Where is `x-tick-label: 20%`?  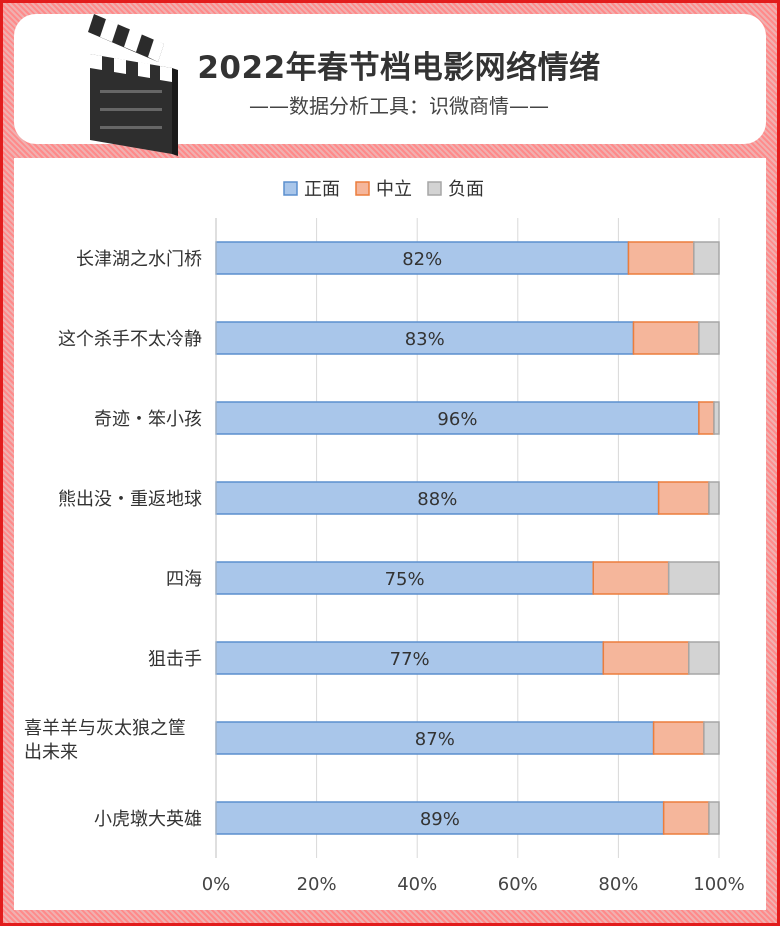
x-tick-label: 20% is located at coordinates (317, 884).